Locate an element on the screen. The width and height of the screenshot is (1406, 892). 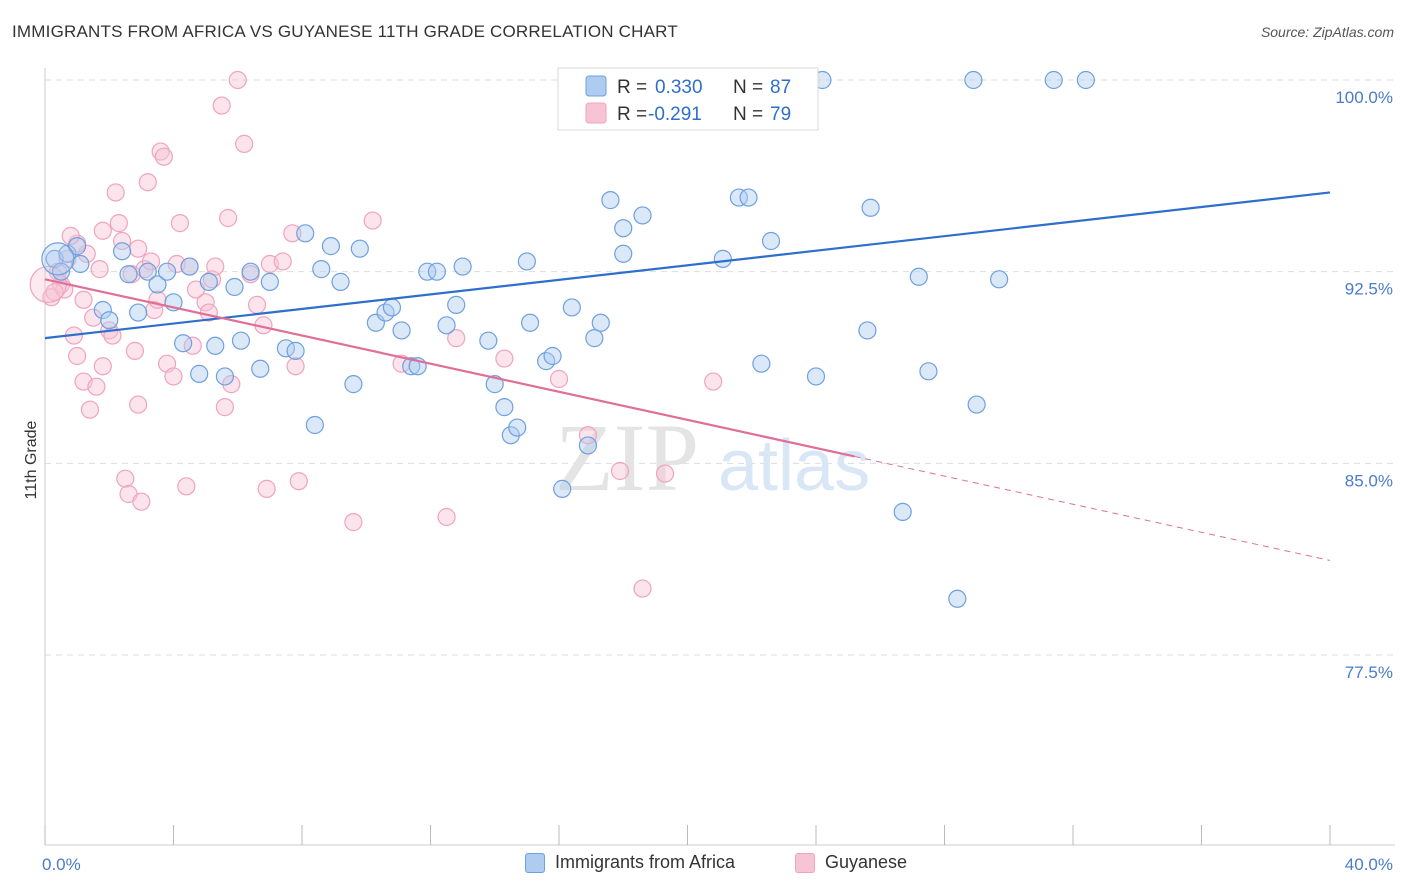
y-tick-label: 92.5% is located at coordinates (1369, 289).